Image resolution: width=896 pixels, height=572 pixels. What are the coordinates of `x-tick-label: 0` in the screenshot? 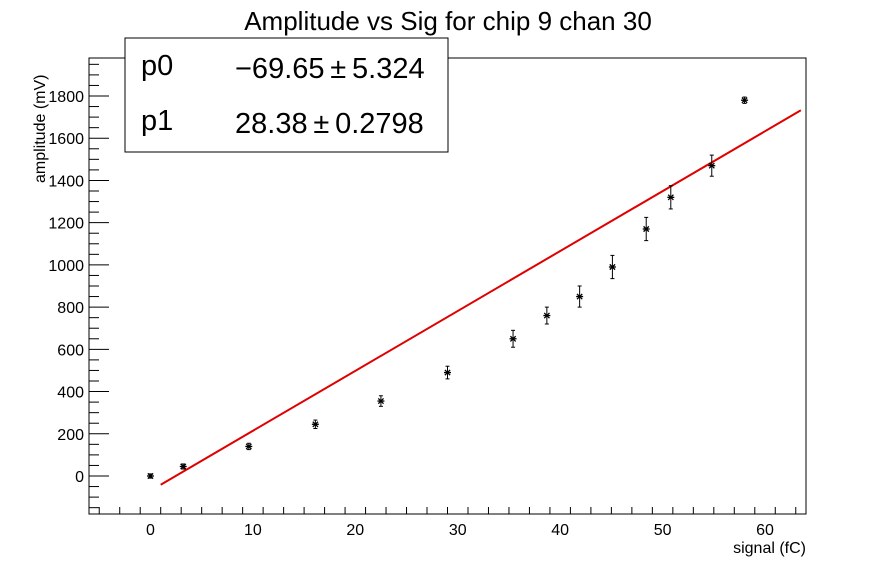 It's located at (150, 530).